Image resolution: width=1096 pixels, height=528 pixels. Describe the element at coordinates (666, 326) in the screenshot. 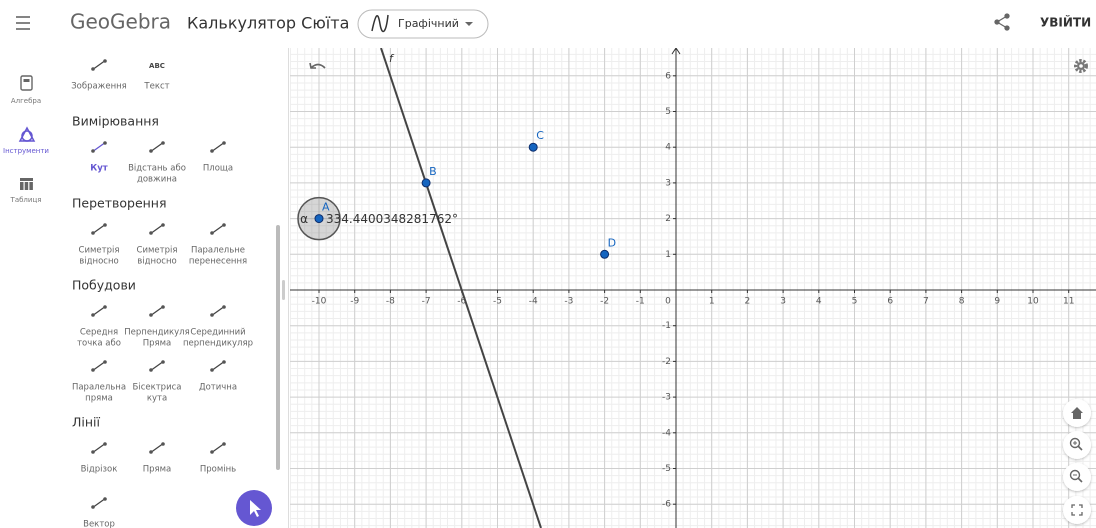

I see `y-tick-label: -1` at that location.